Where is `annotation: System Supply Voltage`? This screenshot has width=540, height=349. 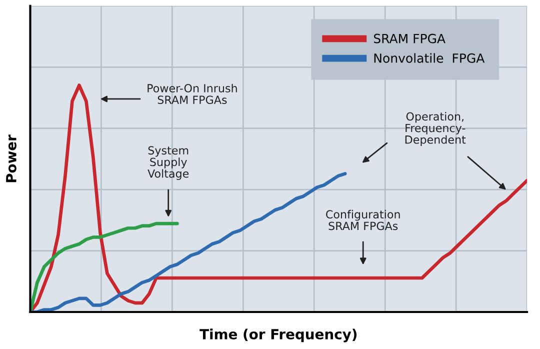
annotation: System Supply Voltage is located at coordinates (168, 163).